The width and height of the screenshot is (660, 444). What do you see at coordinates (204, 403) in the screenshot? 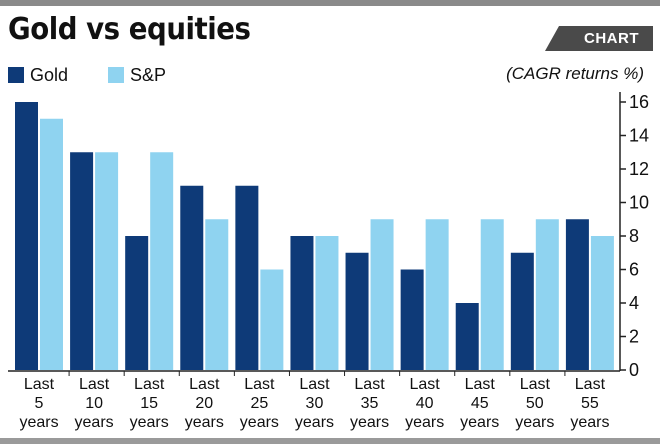
I see `x-tick-label-3-1: 20` at bounding box center [204, 403].